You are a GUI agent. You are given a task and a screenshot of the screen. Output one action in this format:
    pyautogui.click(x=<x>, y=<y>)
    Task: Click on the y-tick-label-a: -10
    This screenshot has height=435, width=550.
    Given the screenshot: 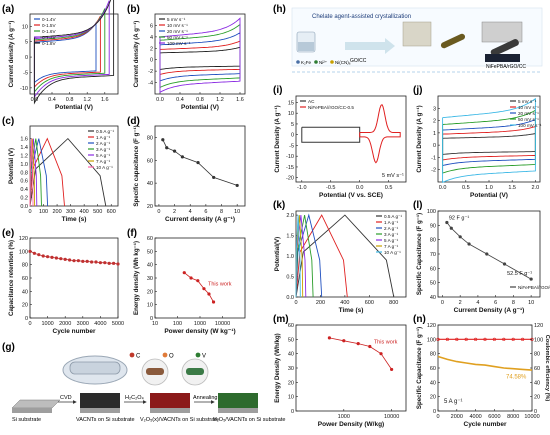 What is the action you would take?
    pyautogui.click(x=24, y=89)
    